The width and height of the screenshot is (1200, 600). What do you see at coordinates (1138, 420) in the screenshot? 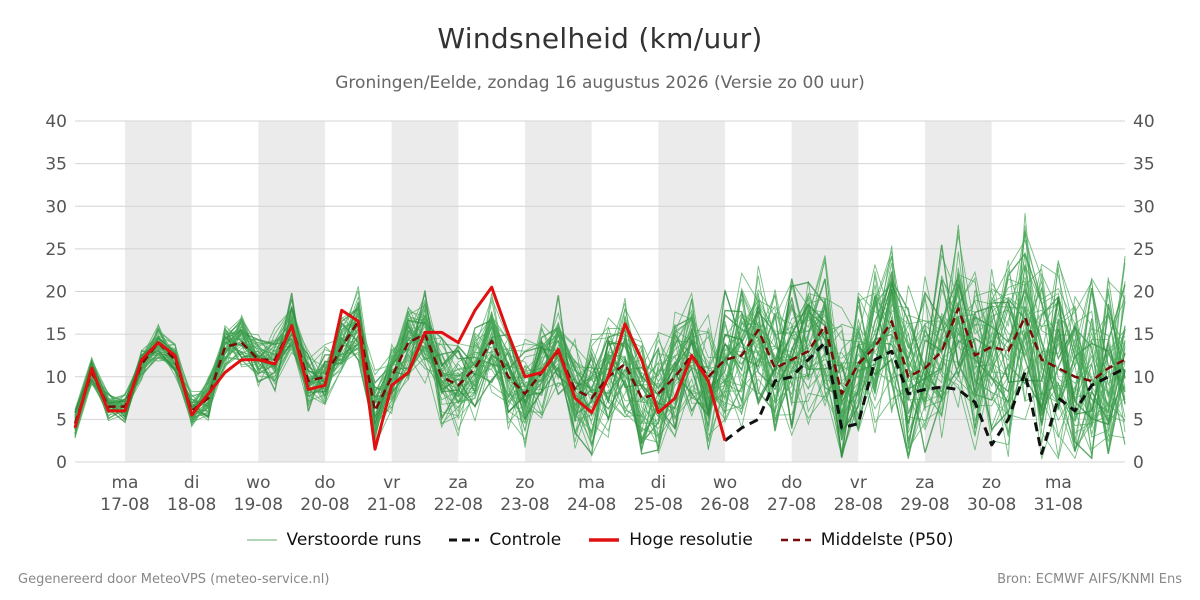
I see `y-tick-label-right: 5` at bounding box center [1138, 420].